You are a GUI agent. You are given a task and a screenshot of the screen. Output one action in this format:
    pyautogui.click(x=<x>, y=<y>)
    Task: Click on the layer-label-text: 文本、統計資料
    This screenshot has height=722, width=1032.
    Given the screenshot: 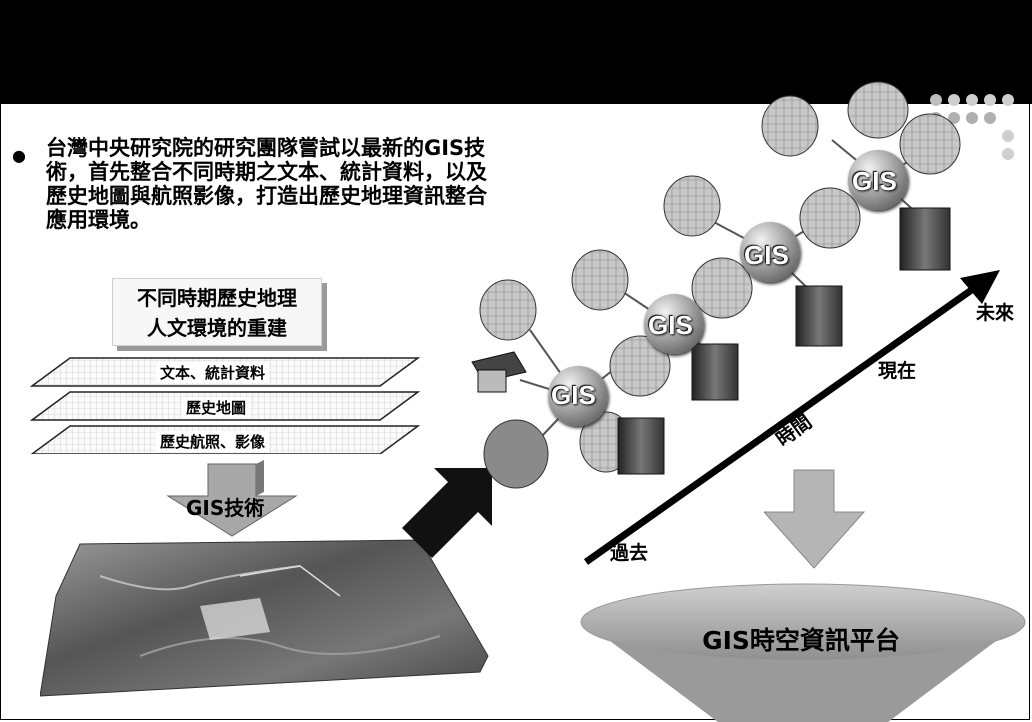 What is the action you would take?
    pyautogui.click(x=213, y=372)
    